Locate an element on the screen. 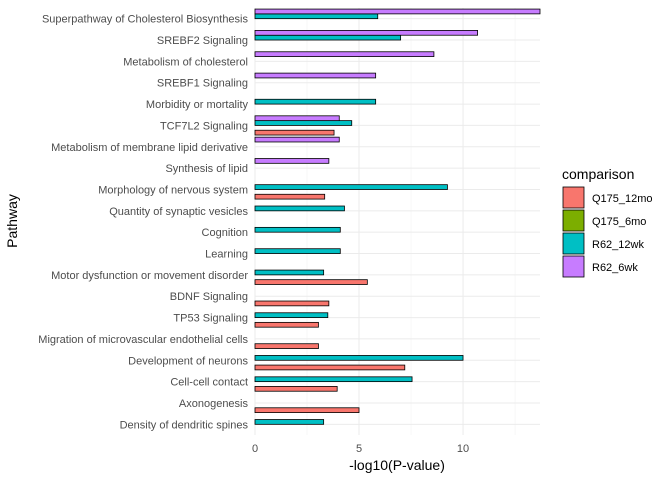 This screenshot has height=480, width=672. y-tick-label: Cognition is located at coordinates (225, 233).